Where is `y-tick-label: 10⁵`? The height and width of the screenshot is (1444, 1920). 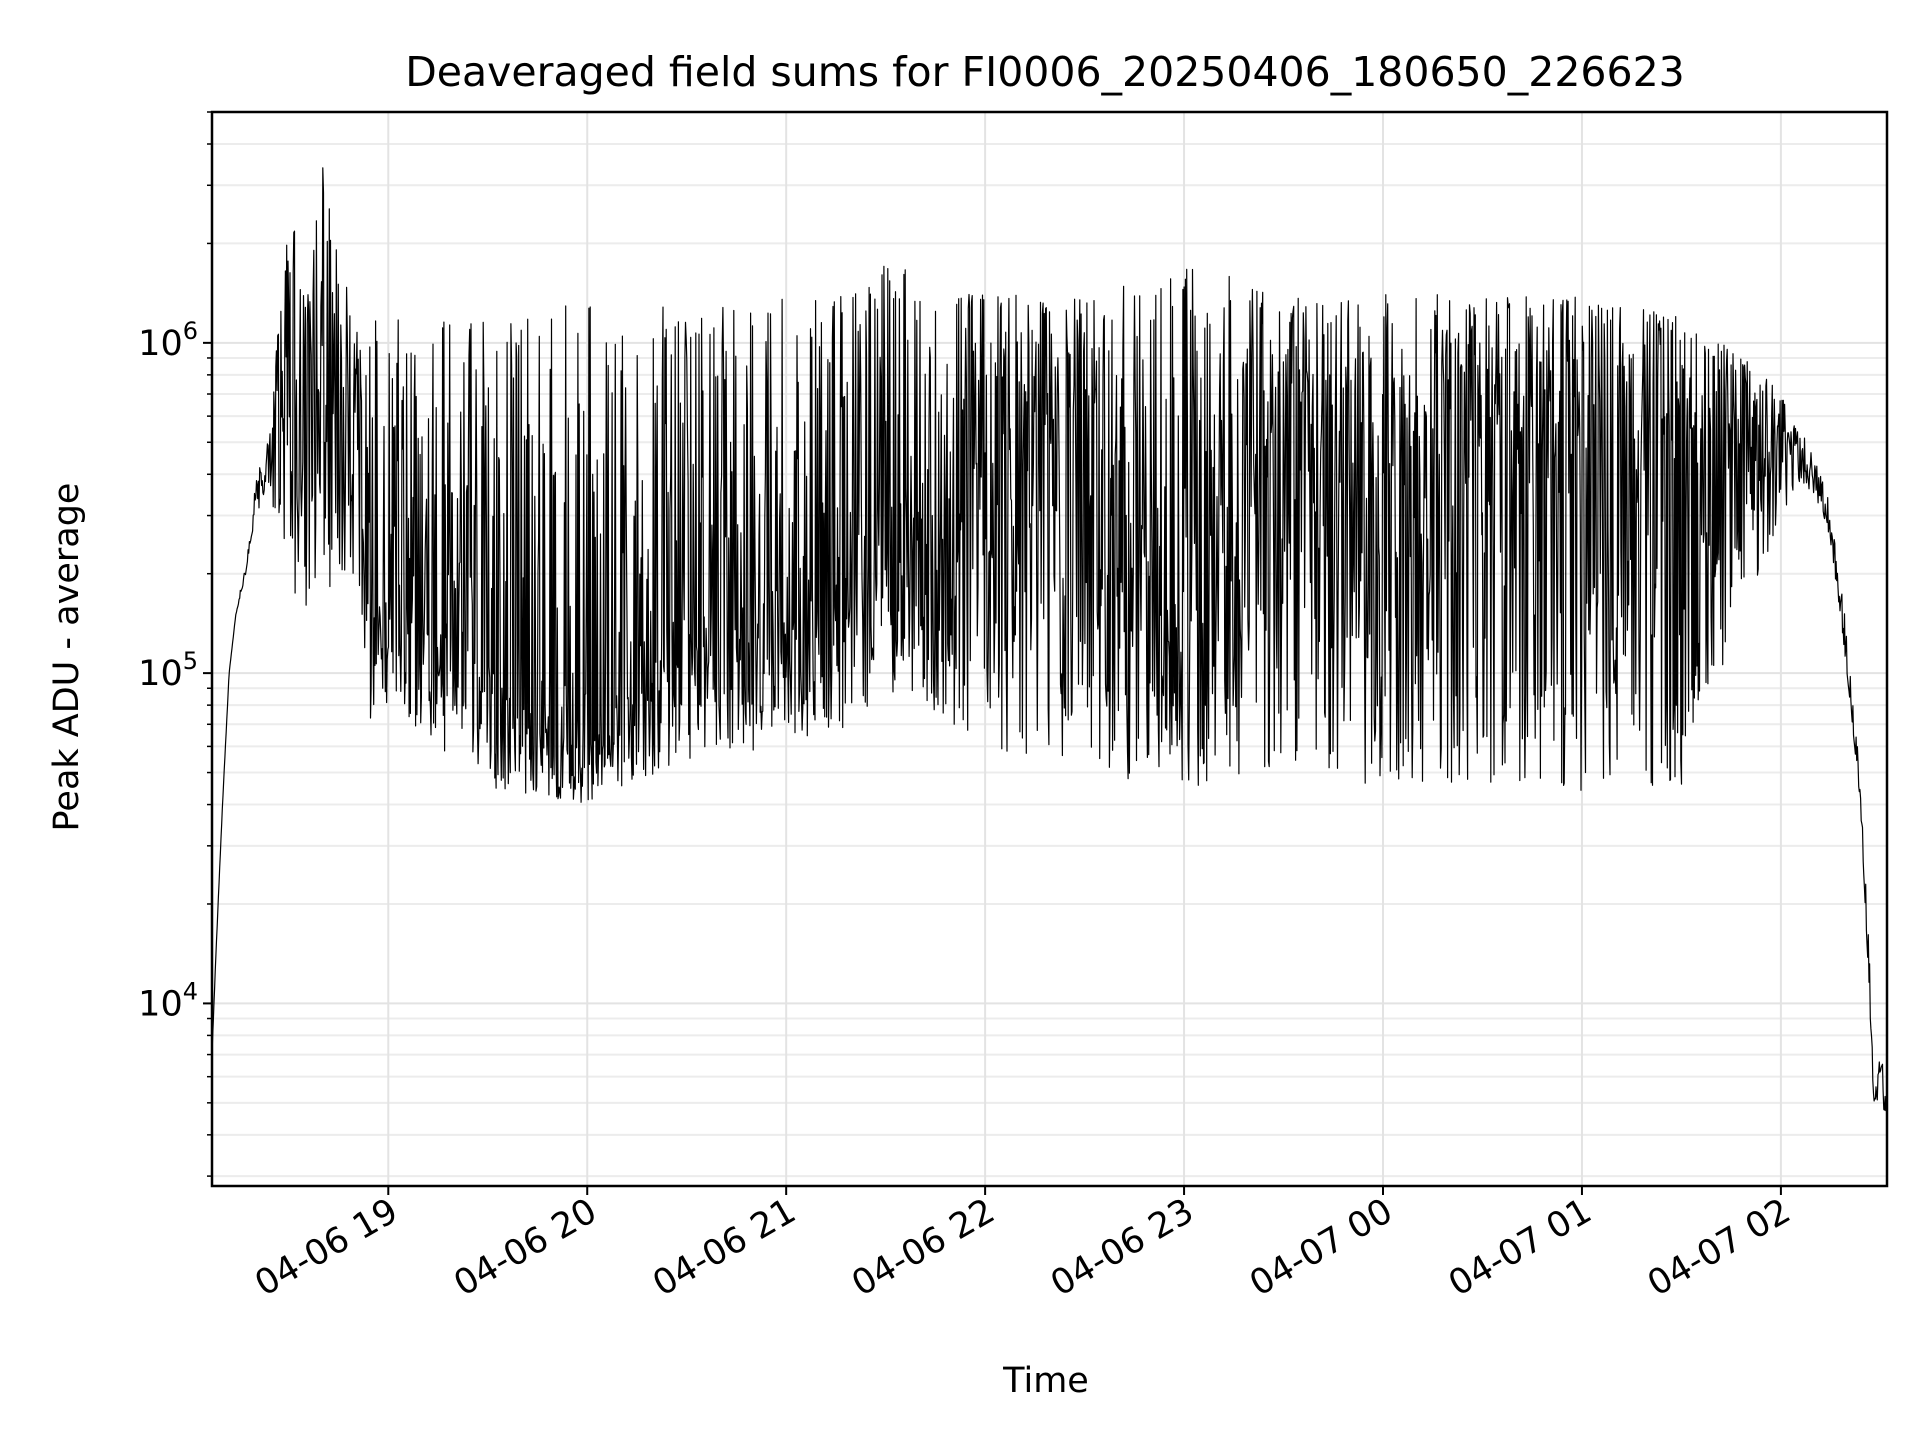 y-tick-label: 10⁵ is located at coordinates (168, 670).